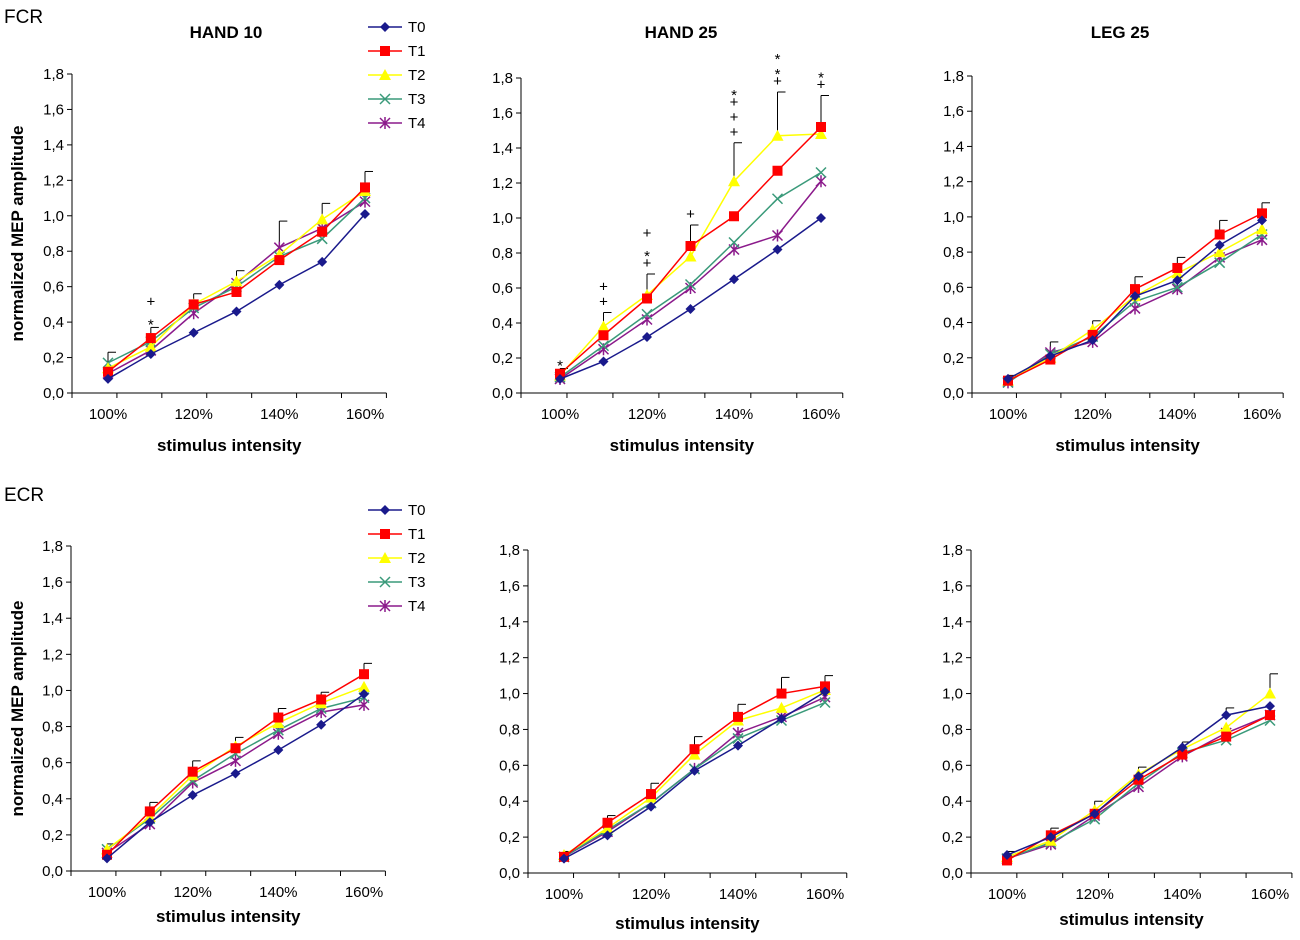 This screenshot has width=1300, height=940. What do you see at coordinates (52, 618) in the screenshot?
I see `y-tick-label: 1,4` at bounding box center [52, 618].